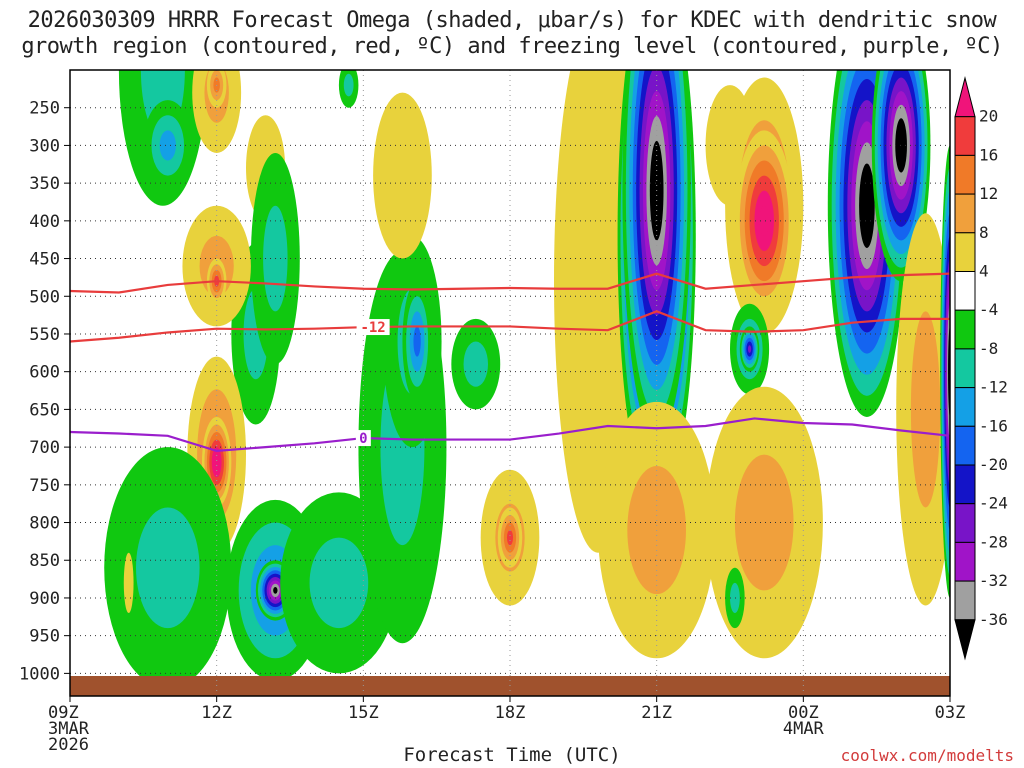  What do you see at coordinates (510, 326) in the screenshot?
I see `contour--12` at bounding box center [510, 326].